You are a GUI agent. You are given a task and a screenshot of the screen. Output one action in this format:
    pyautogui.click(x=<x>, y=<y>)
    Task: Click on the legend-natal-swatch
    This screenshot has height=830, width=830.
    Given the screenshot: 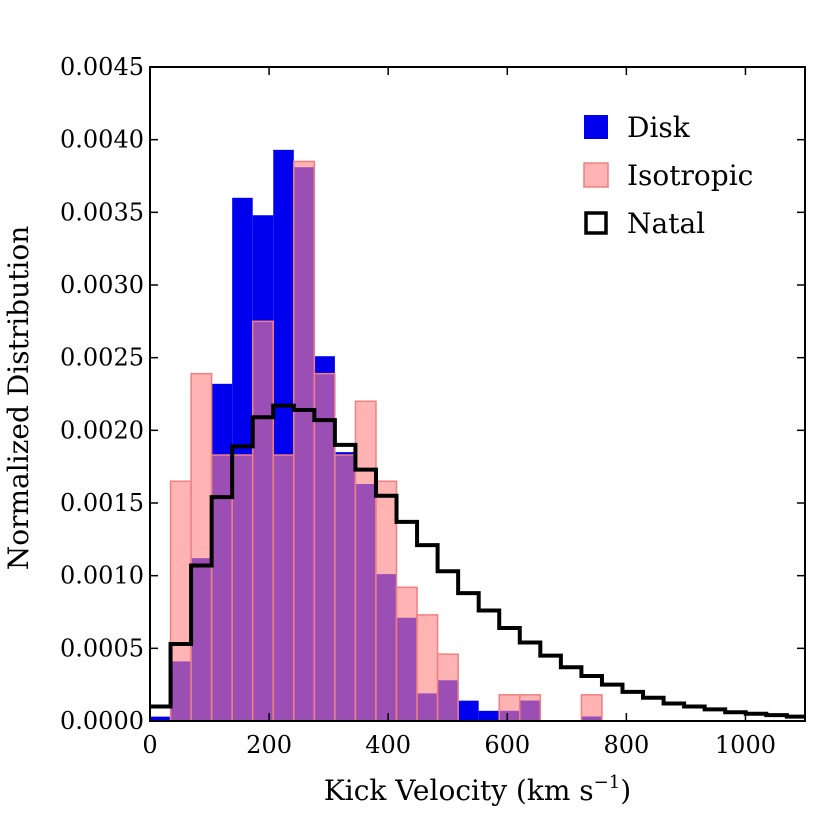 What is the action you would take?
    pyautogui.click(x=596, y=223)
    